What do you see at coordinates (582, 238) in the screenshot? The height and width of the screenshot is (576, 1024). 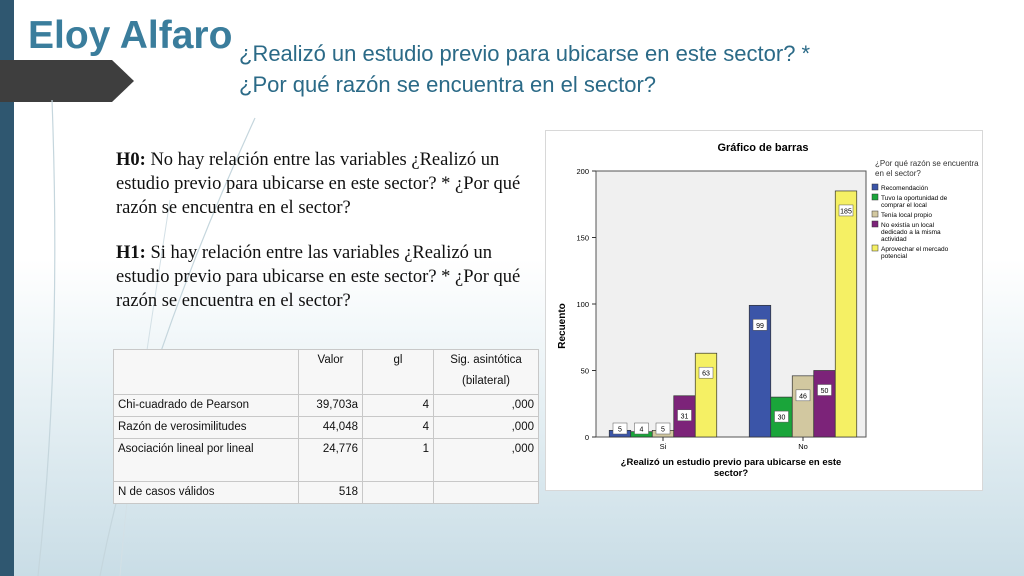 I see `y-tick-label: 150` at bounding box center [582, 238].